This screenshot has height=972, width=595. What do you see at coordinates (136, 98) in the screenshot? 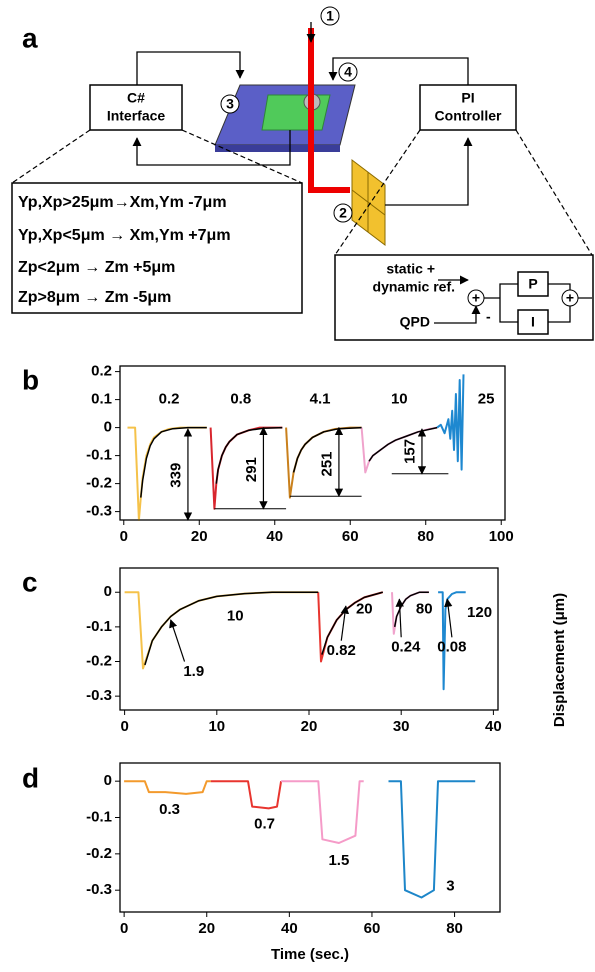
I see `box-label: C#` at bounding box center [136, 98].